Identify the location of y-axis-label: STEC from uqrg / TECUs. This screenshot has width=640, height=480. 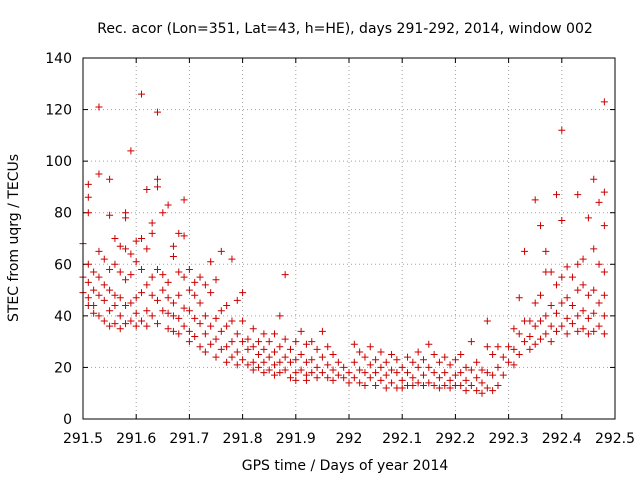
(14, 238).